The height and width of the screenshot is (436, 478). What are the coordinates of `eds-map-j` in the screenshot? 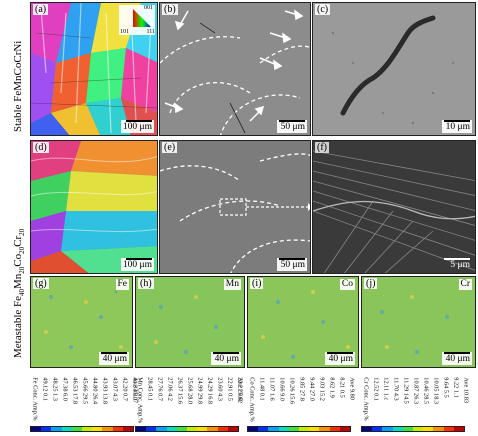 It's located at (418, 322).